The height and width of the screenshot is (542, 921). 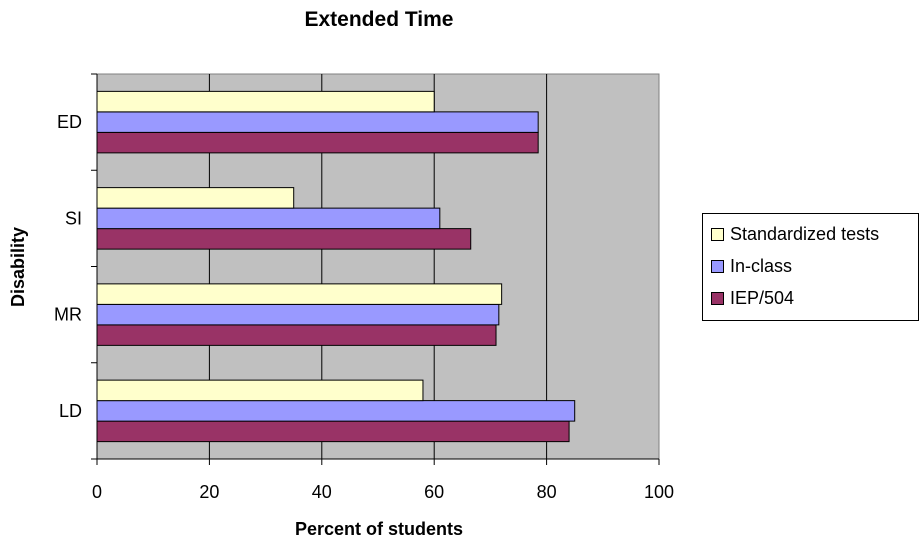 What do you see at coordinates (209, 492) in the screenshot?
I see `x-tick-label: 20` at bounding box center [209, 492].